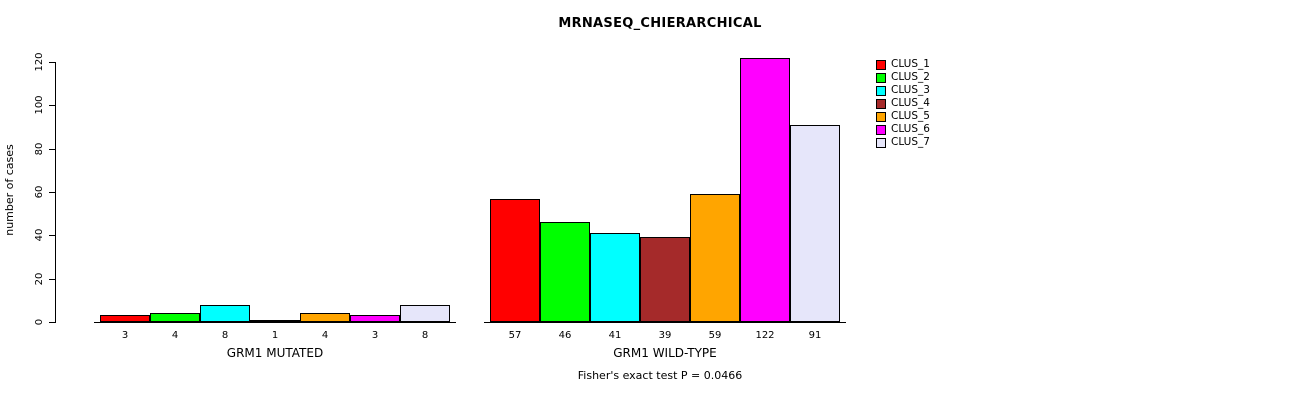 The height and width of the screenshot is (400, 1290). I want to click on legend-label: CLUS_4, so click(910, 103).